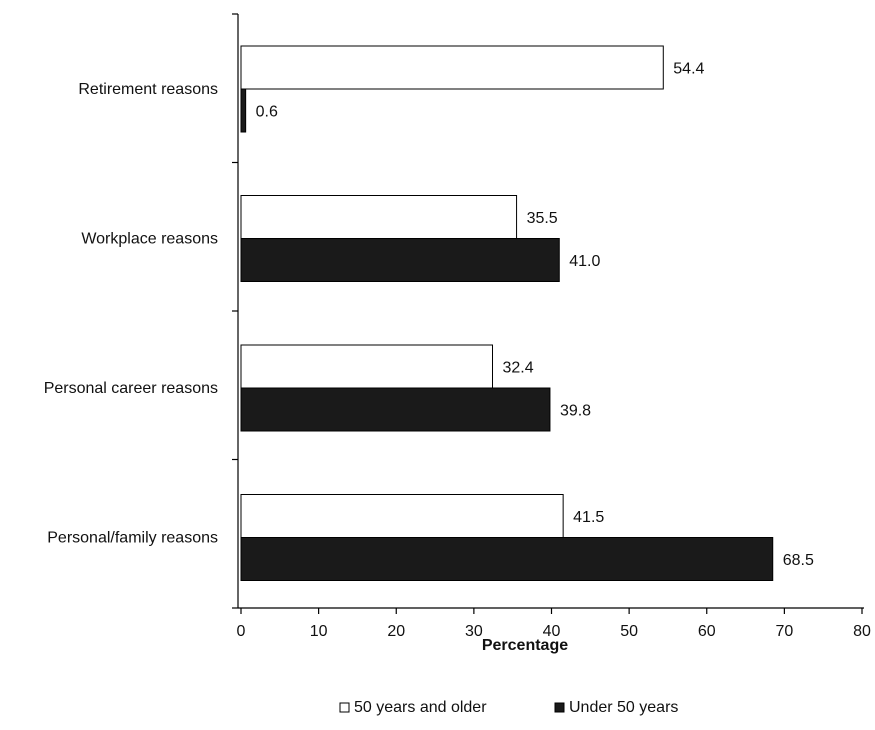  What do you see at coordinates (688, 69) in the screenshot?
I see `data-label: 54.4` at bounding box center [688, 69].